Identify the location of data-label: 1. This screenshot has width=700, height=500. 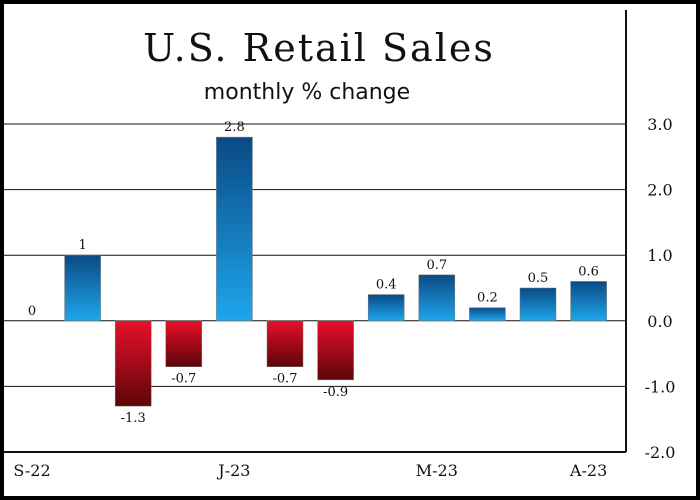
(82, 245).